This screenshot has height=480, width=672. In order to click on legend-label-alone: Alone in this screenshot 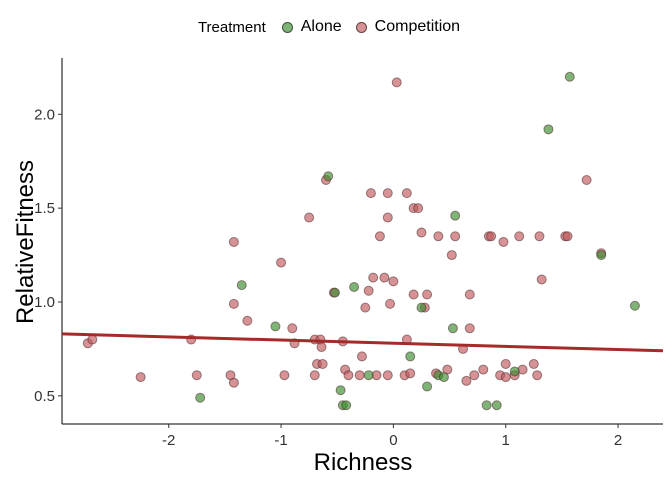, I will do `click(321, 26)`.